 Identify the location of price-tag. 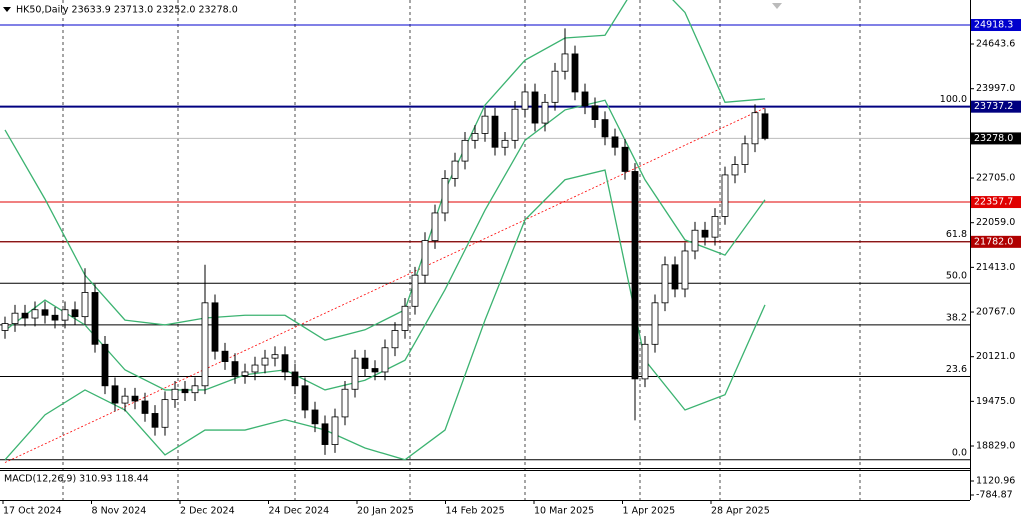
(996, 138).